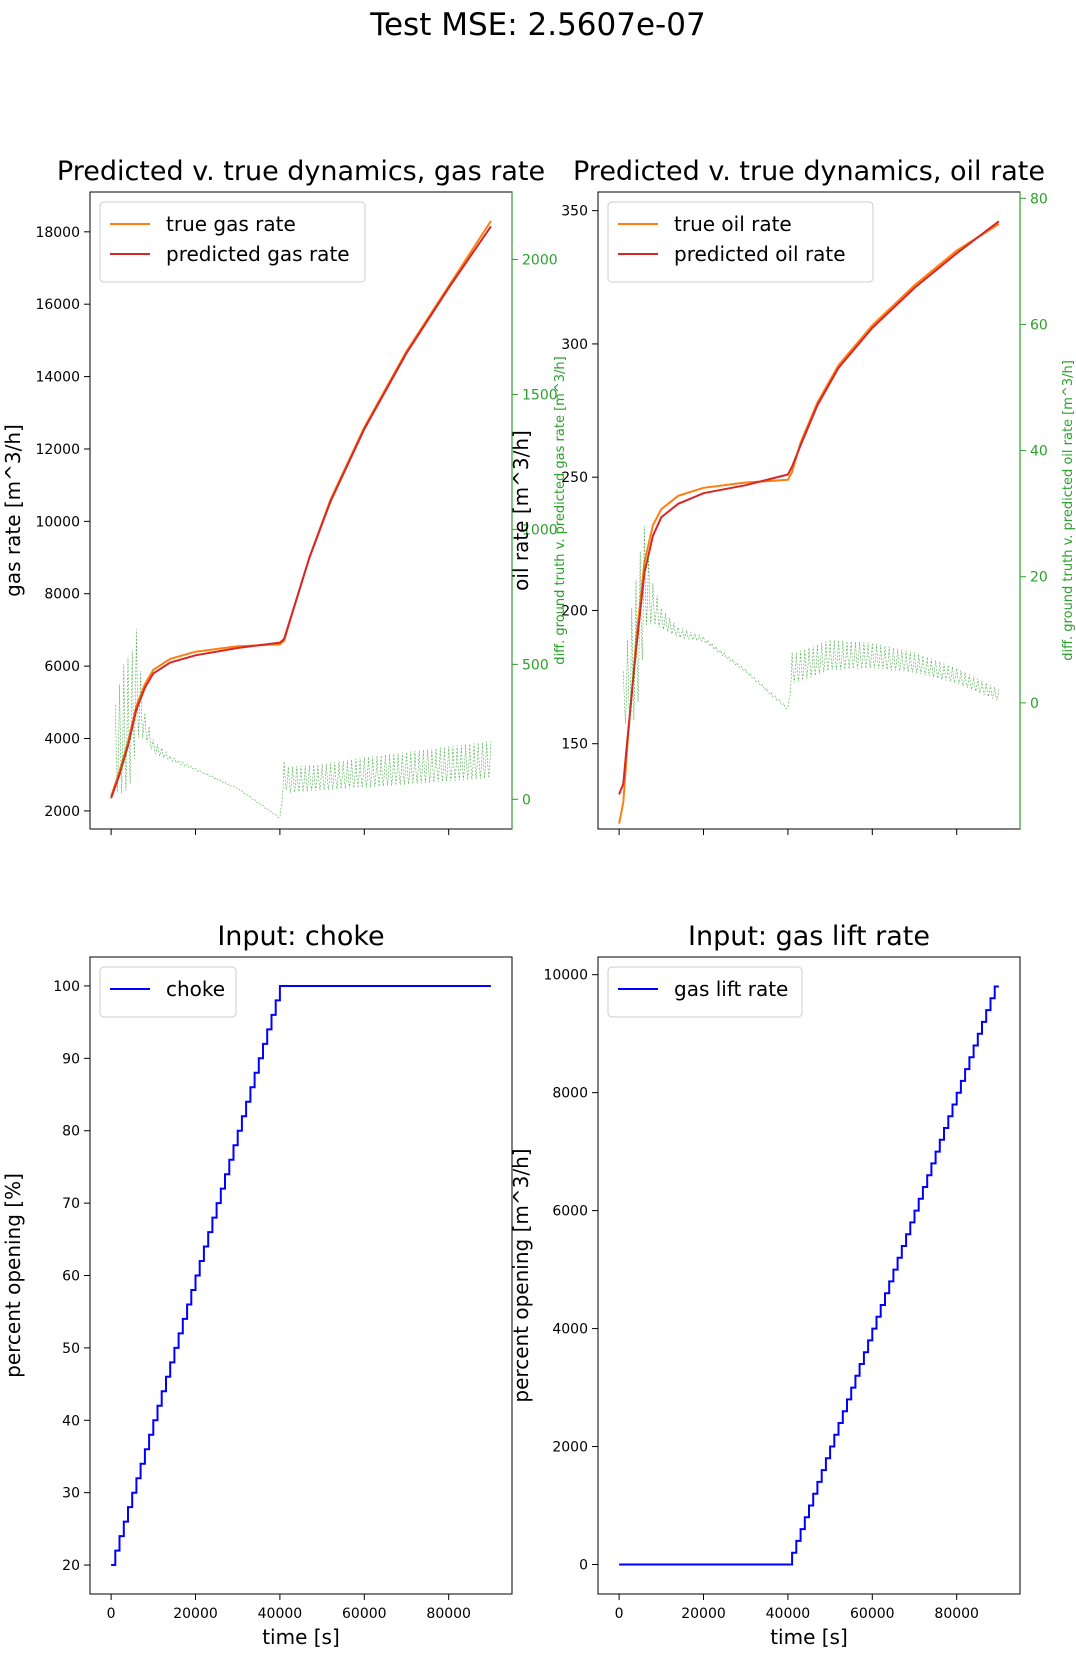  I want to click on y-tick-label: 200, so click(574, 611).